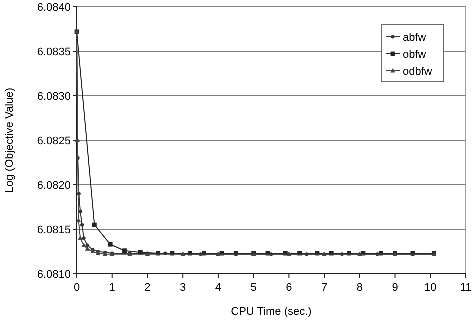  What do you see at coordinates (253, 288) in the screenshot?
I see `x-tick-label: 5` at bounding box center [253, 288].